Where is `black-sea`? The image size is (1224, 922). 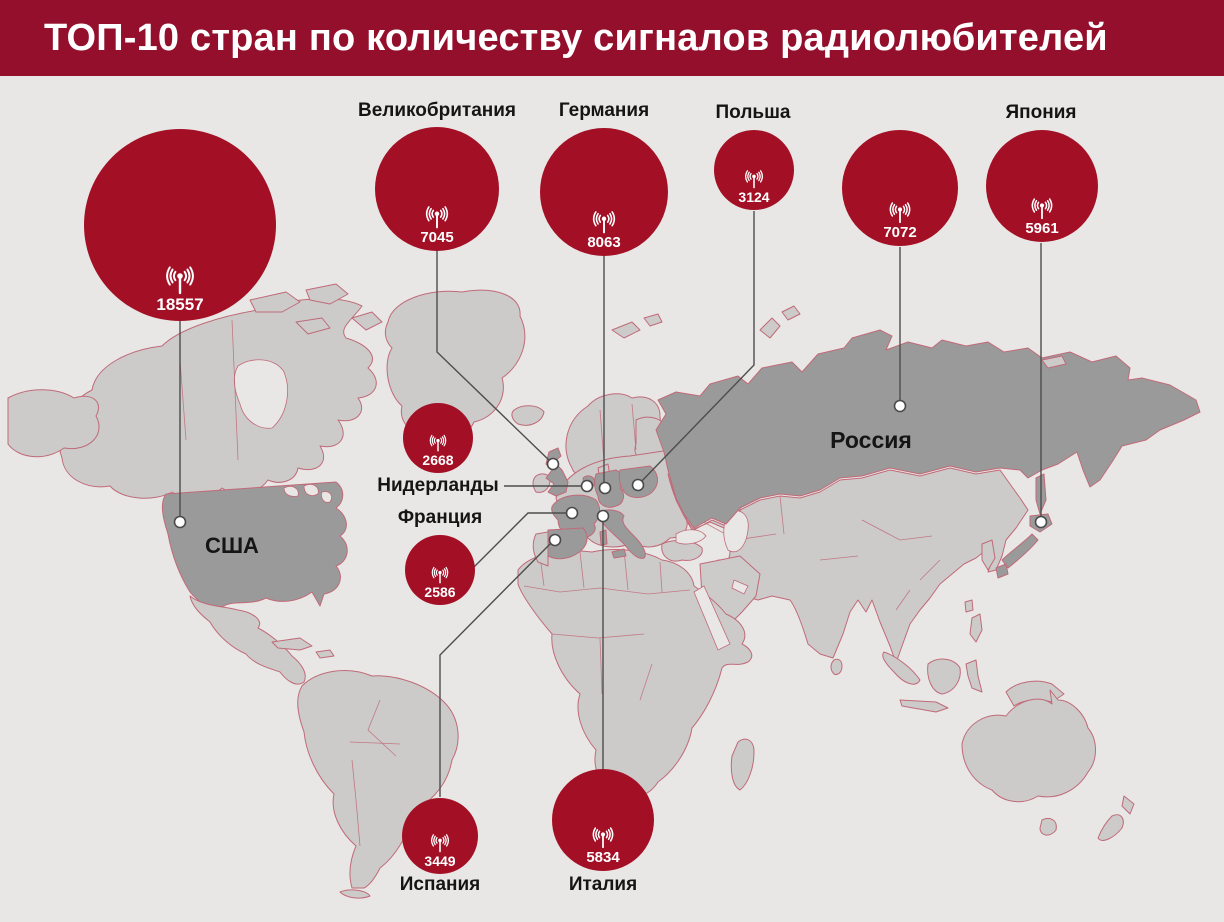
black-sea is located at coordinates (691, 537).